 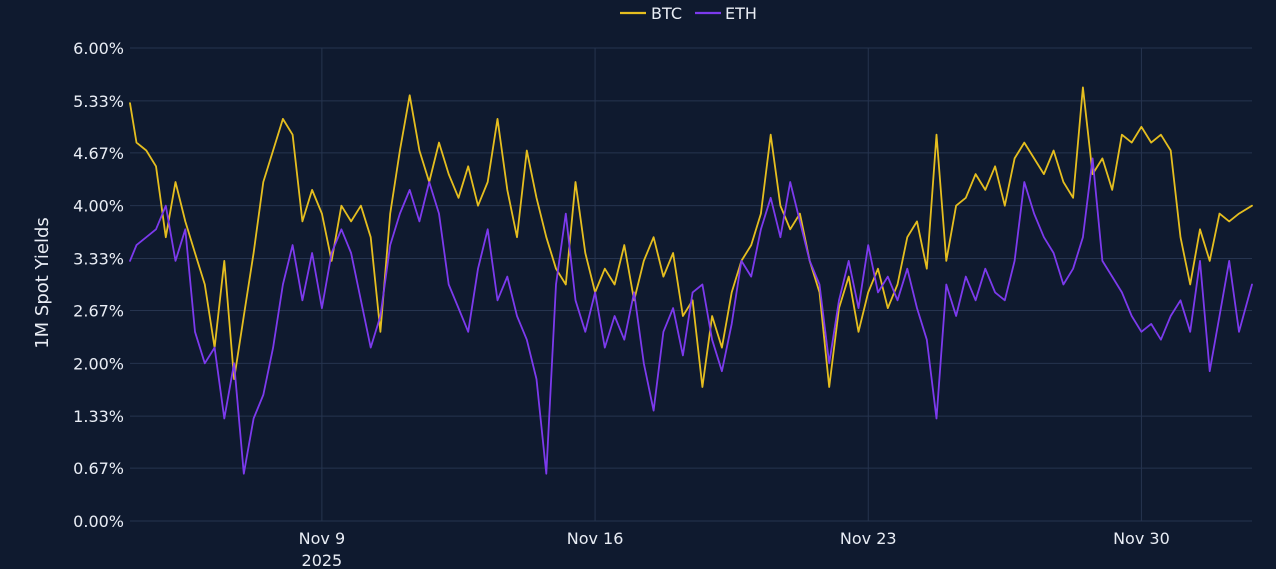 What do you see at coordinates (98, 468) in the screenshot?
I see `y-tick-label: 0.67%` at bounding box center [98, 468].